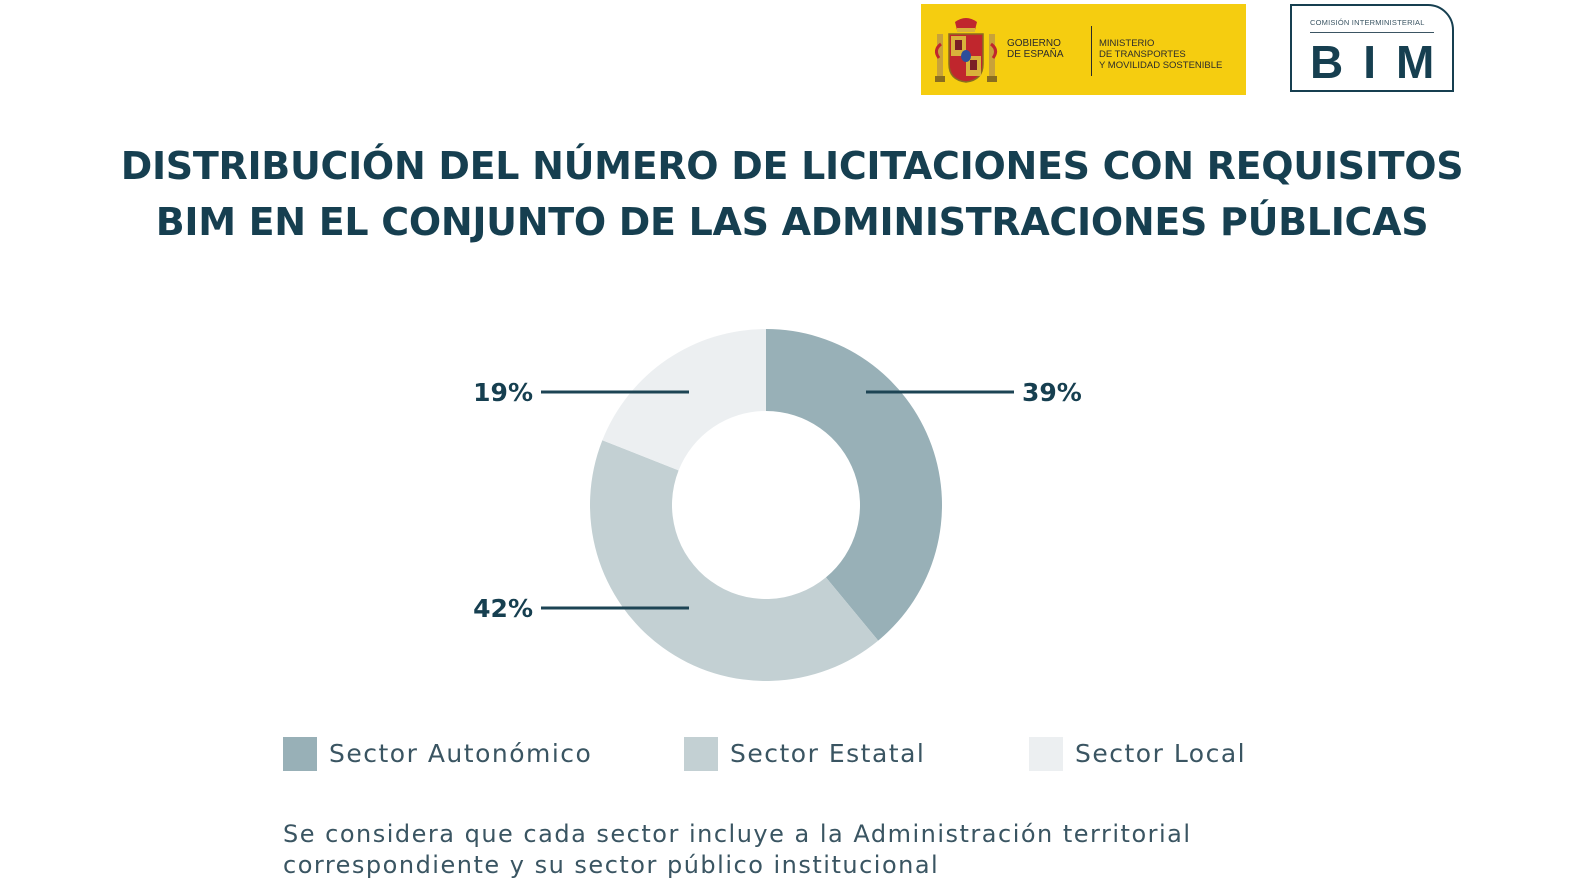 Image resolution: width=1584 pixels, height=889 pixels. I want to click on donut-slices, so click(766, 505).